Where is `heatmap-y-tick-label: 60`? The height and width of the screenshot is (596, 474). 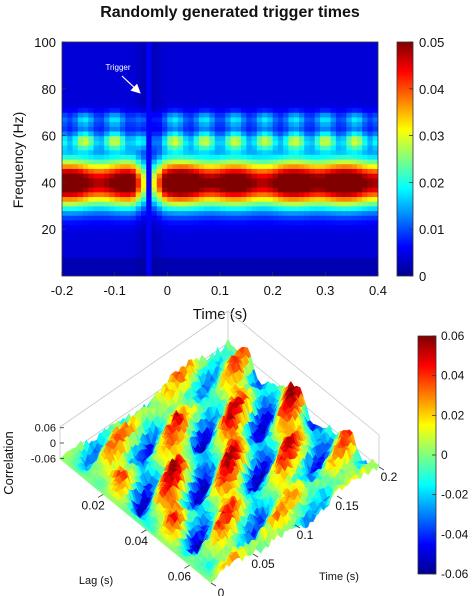
heatmap-y-tick-label: 60 is located at coordinates (49, 136).